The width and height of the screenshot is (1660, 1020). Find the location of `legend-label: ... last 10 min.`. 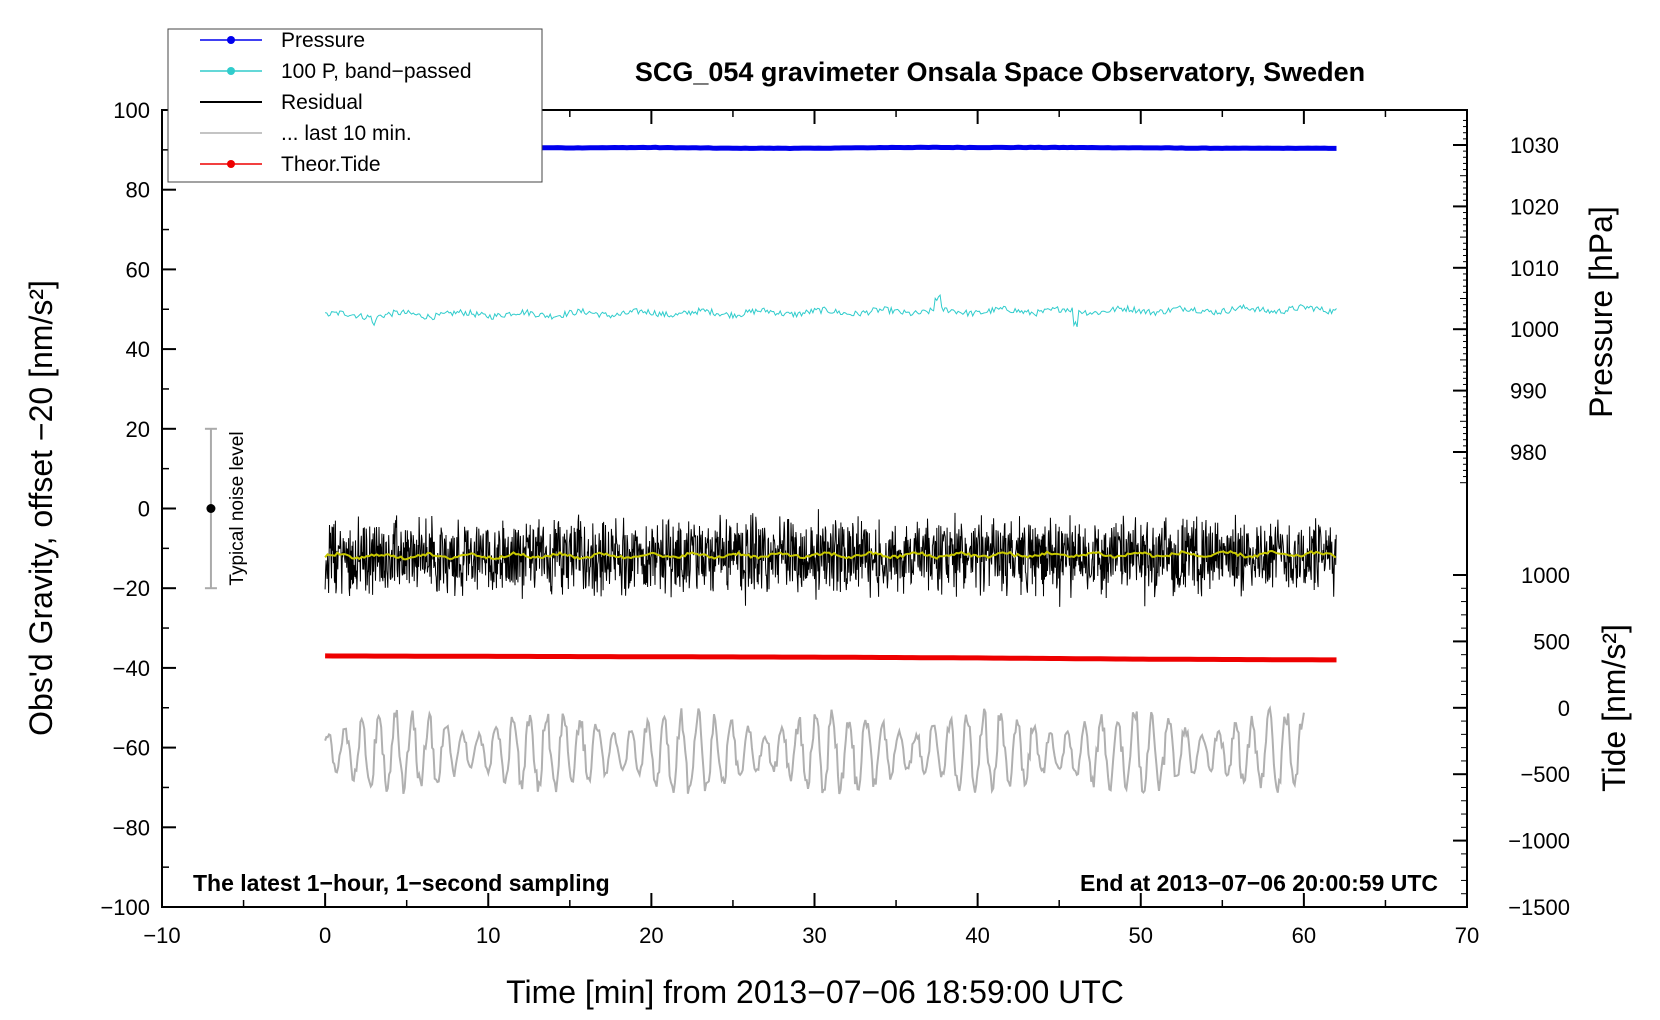

legend-label: ... last 10 min. is located at coordinates (346, 133).